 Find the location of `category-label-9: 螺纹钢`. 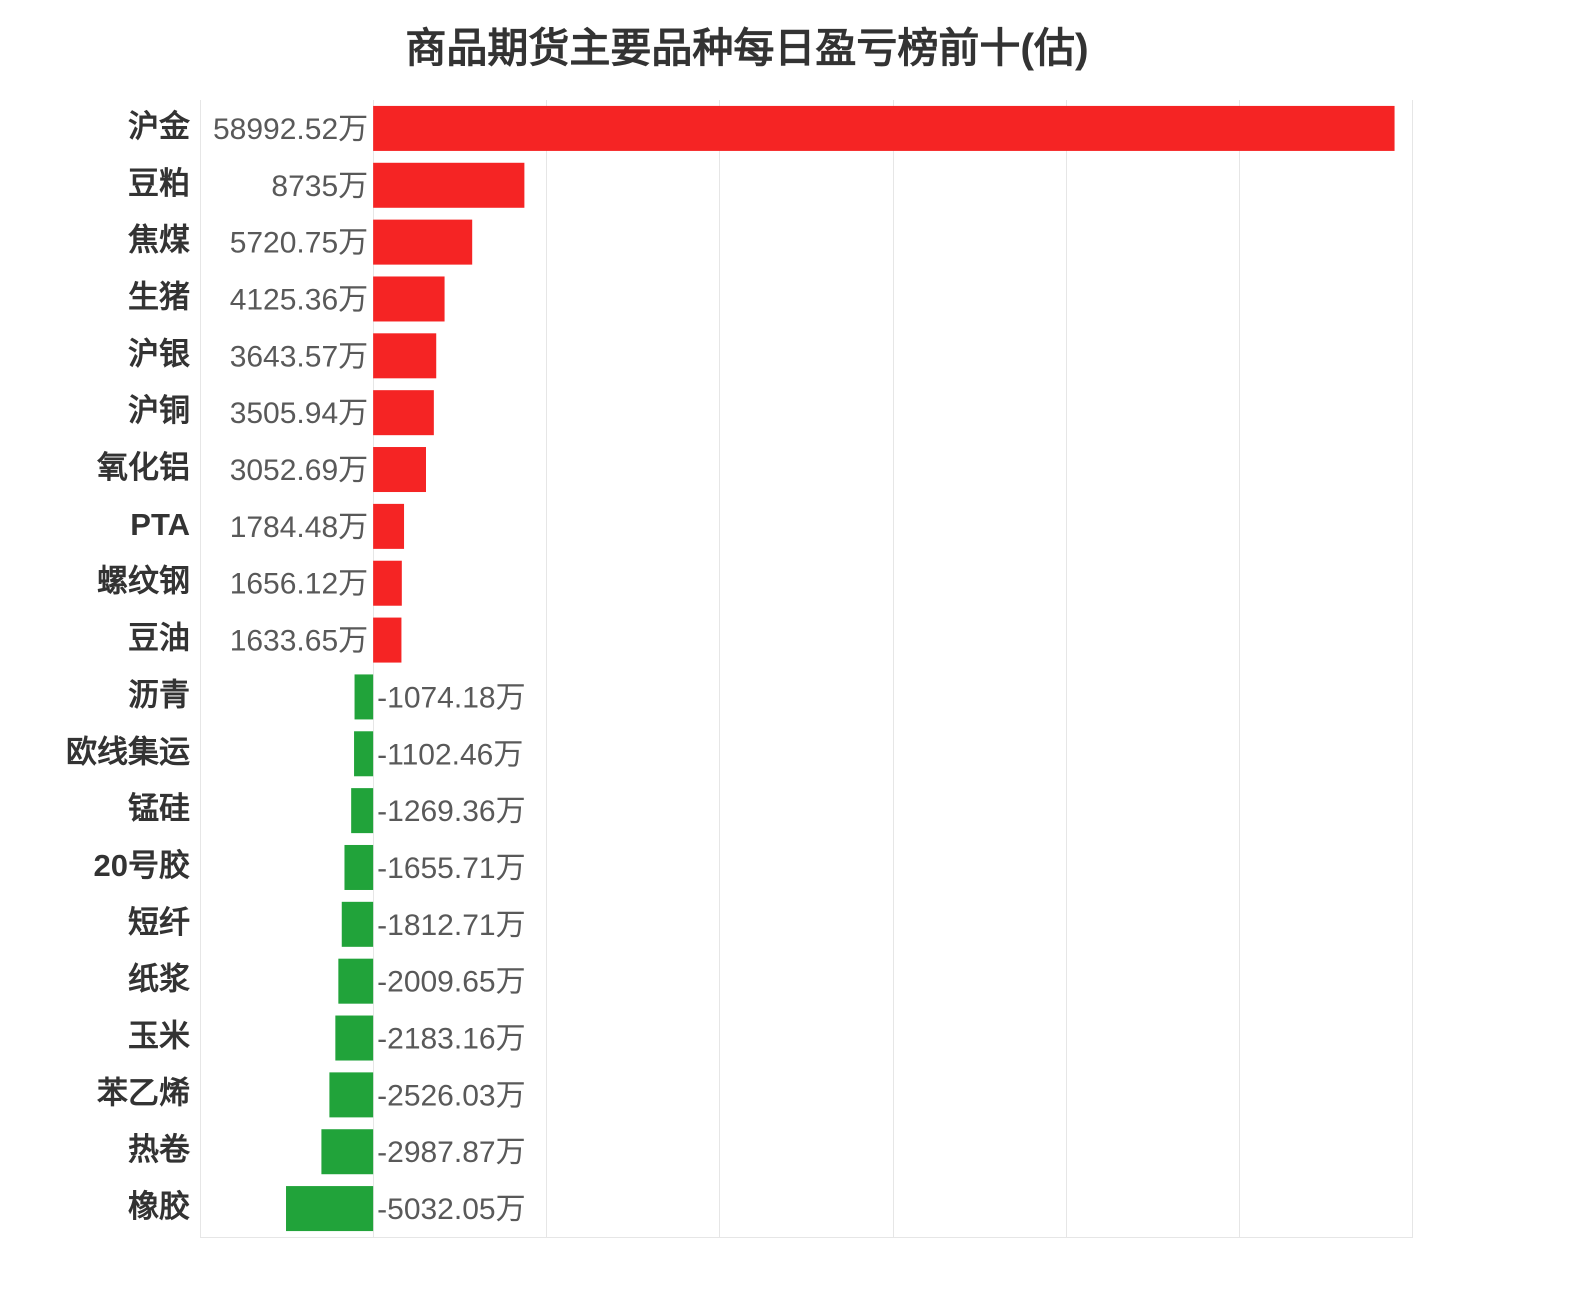

category-label-9: 螺纹钢 is located at coordinates (143, 581).